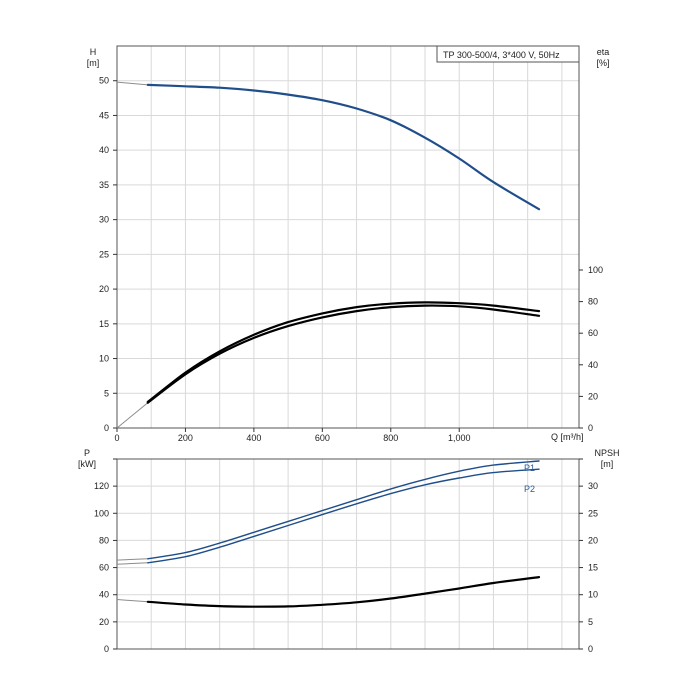  I want to click on top-series-1-extension, so click(132, 415).